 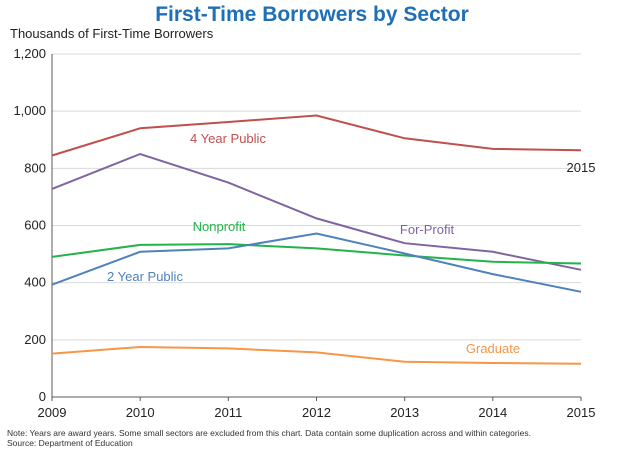 What do you see at coordinates (140, 412) in the screenshot?
I see `x-tick-label: 2010` at bounding box center [140, 412].